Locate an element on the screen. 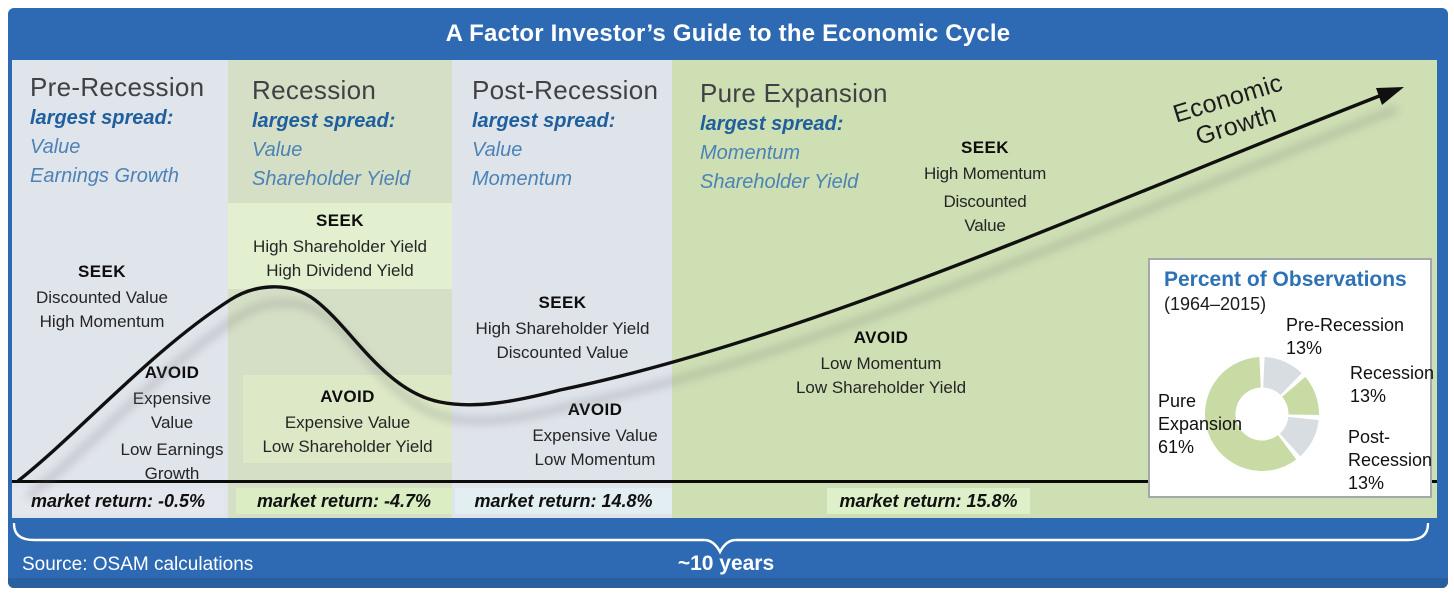  donut-label-recession: Recession 13% is located at coordinates (1400, 385).